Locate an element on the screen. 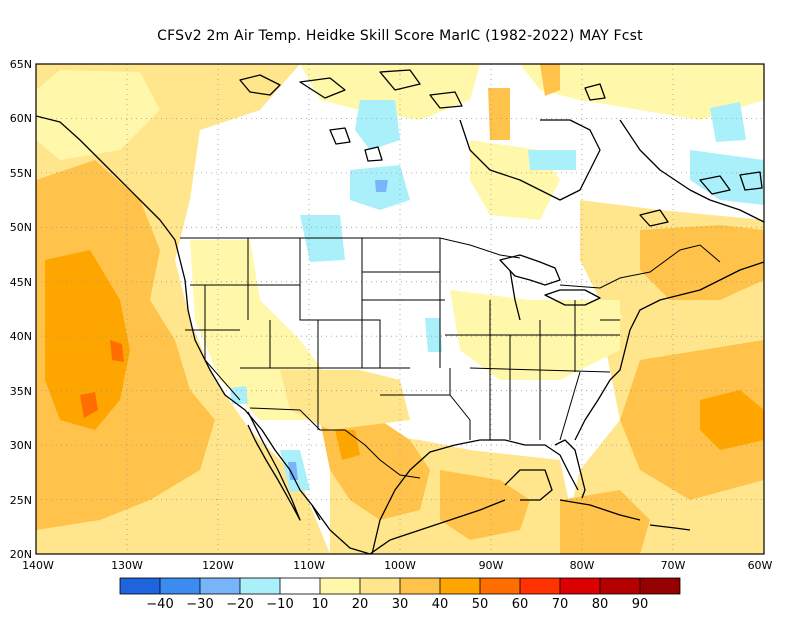  lon-labels: 140W 130W 120W 110W 100W 90W 80W 70W 60W is located at coordinates (397, 565).